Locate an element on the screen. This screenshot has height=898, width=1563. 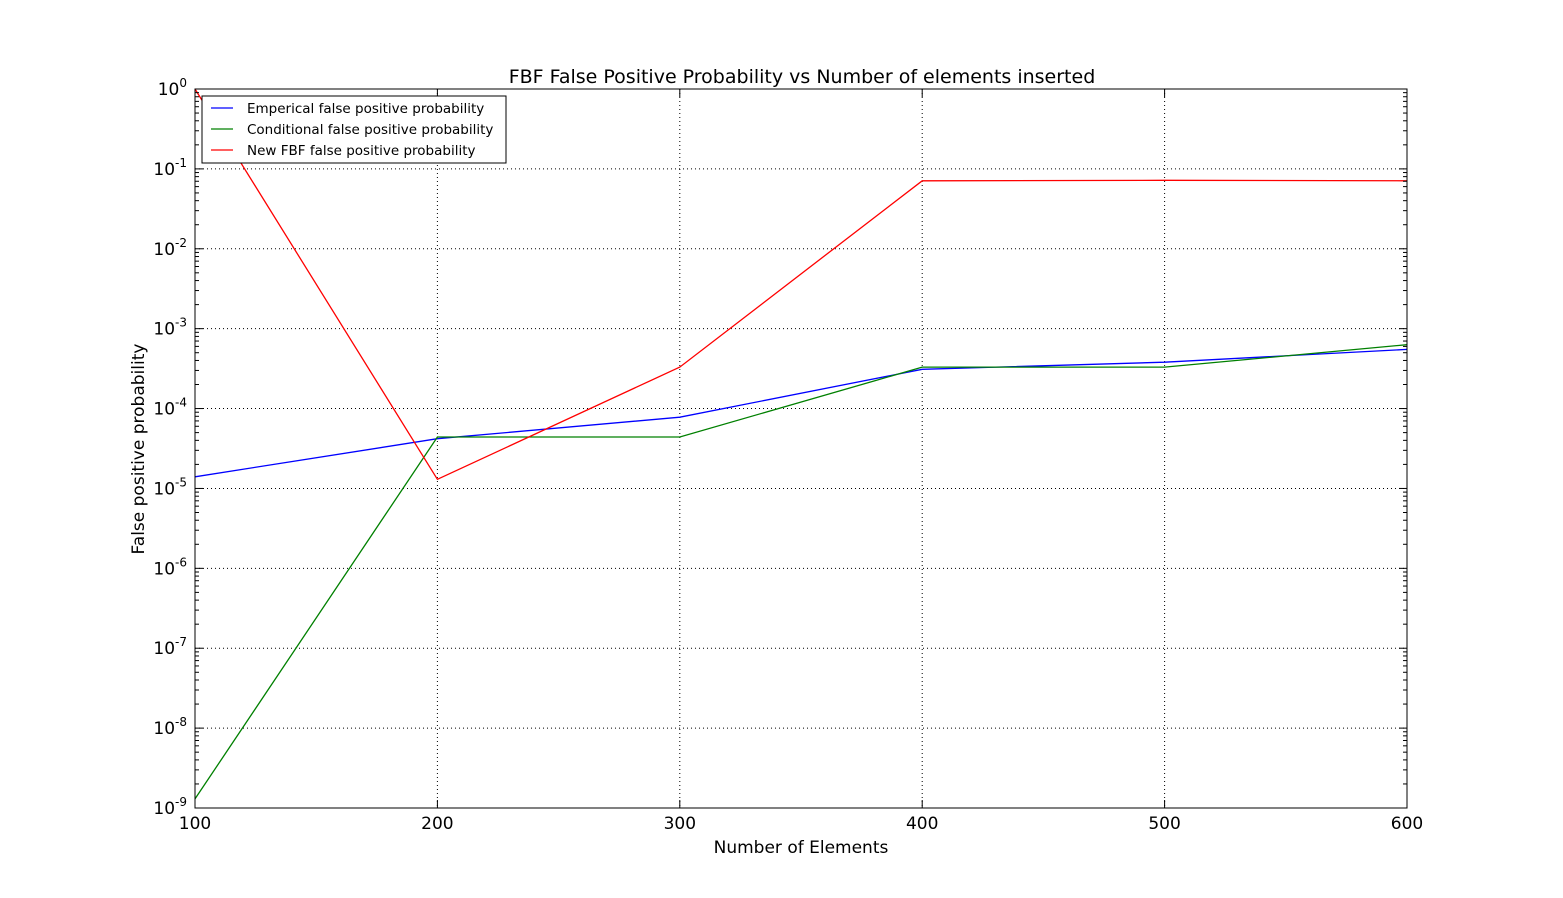
x-tick-label: 300 is located at coordinates (680, 824).